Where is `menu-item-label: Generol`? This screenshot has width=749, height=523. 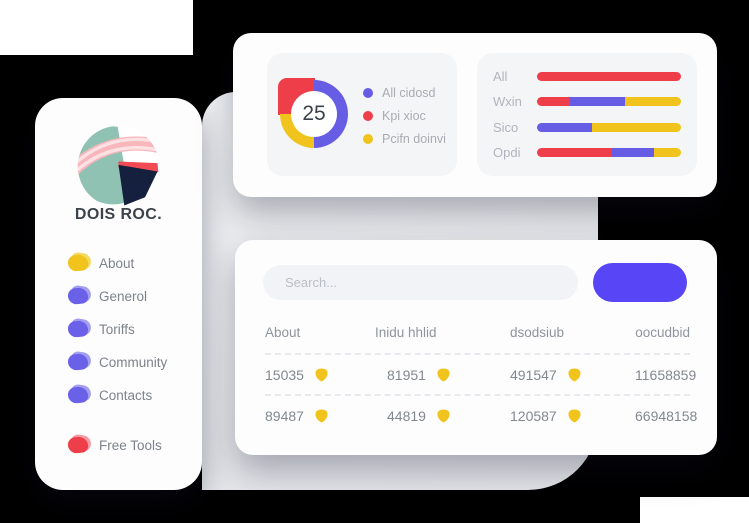 menu-item-label: Generol is located at coordinates (123, 296).